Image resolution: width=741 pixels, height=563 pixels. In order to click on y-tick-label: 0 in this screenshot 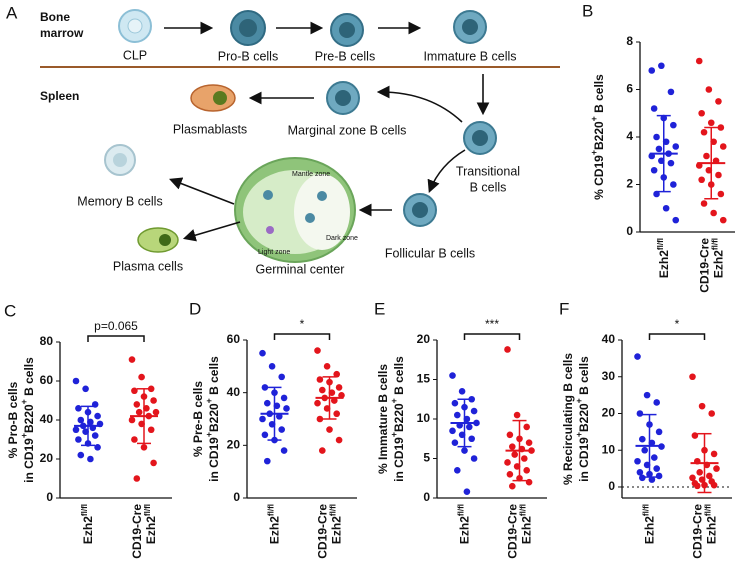, I will do `click(49, 497)`.